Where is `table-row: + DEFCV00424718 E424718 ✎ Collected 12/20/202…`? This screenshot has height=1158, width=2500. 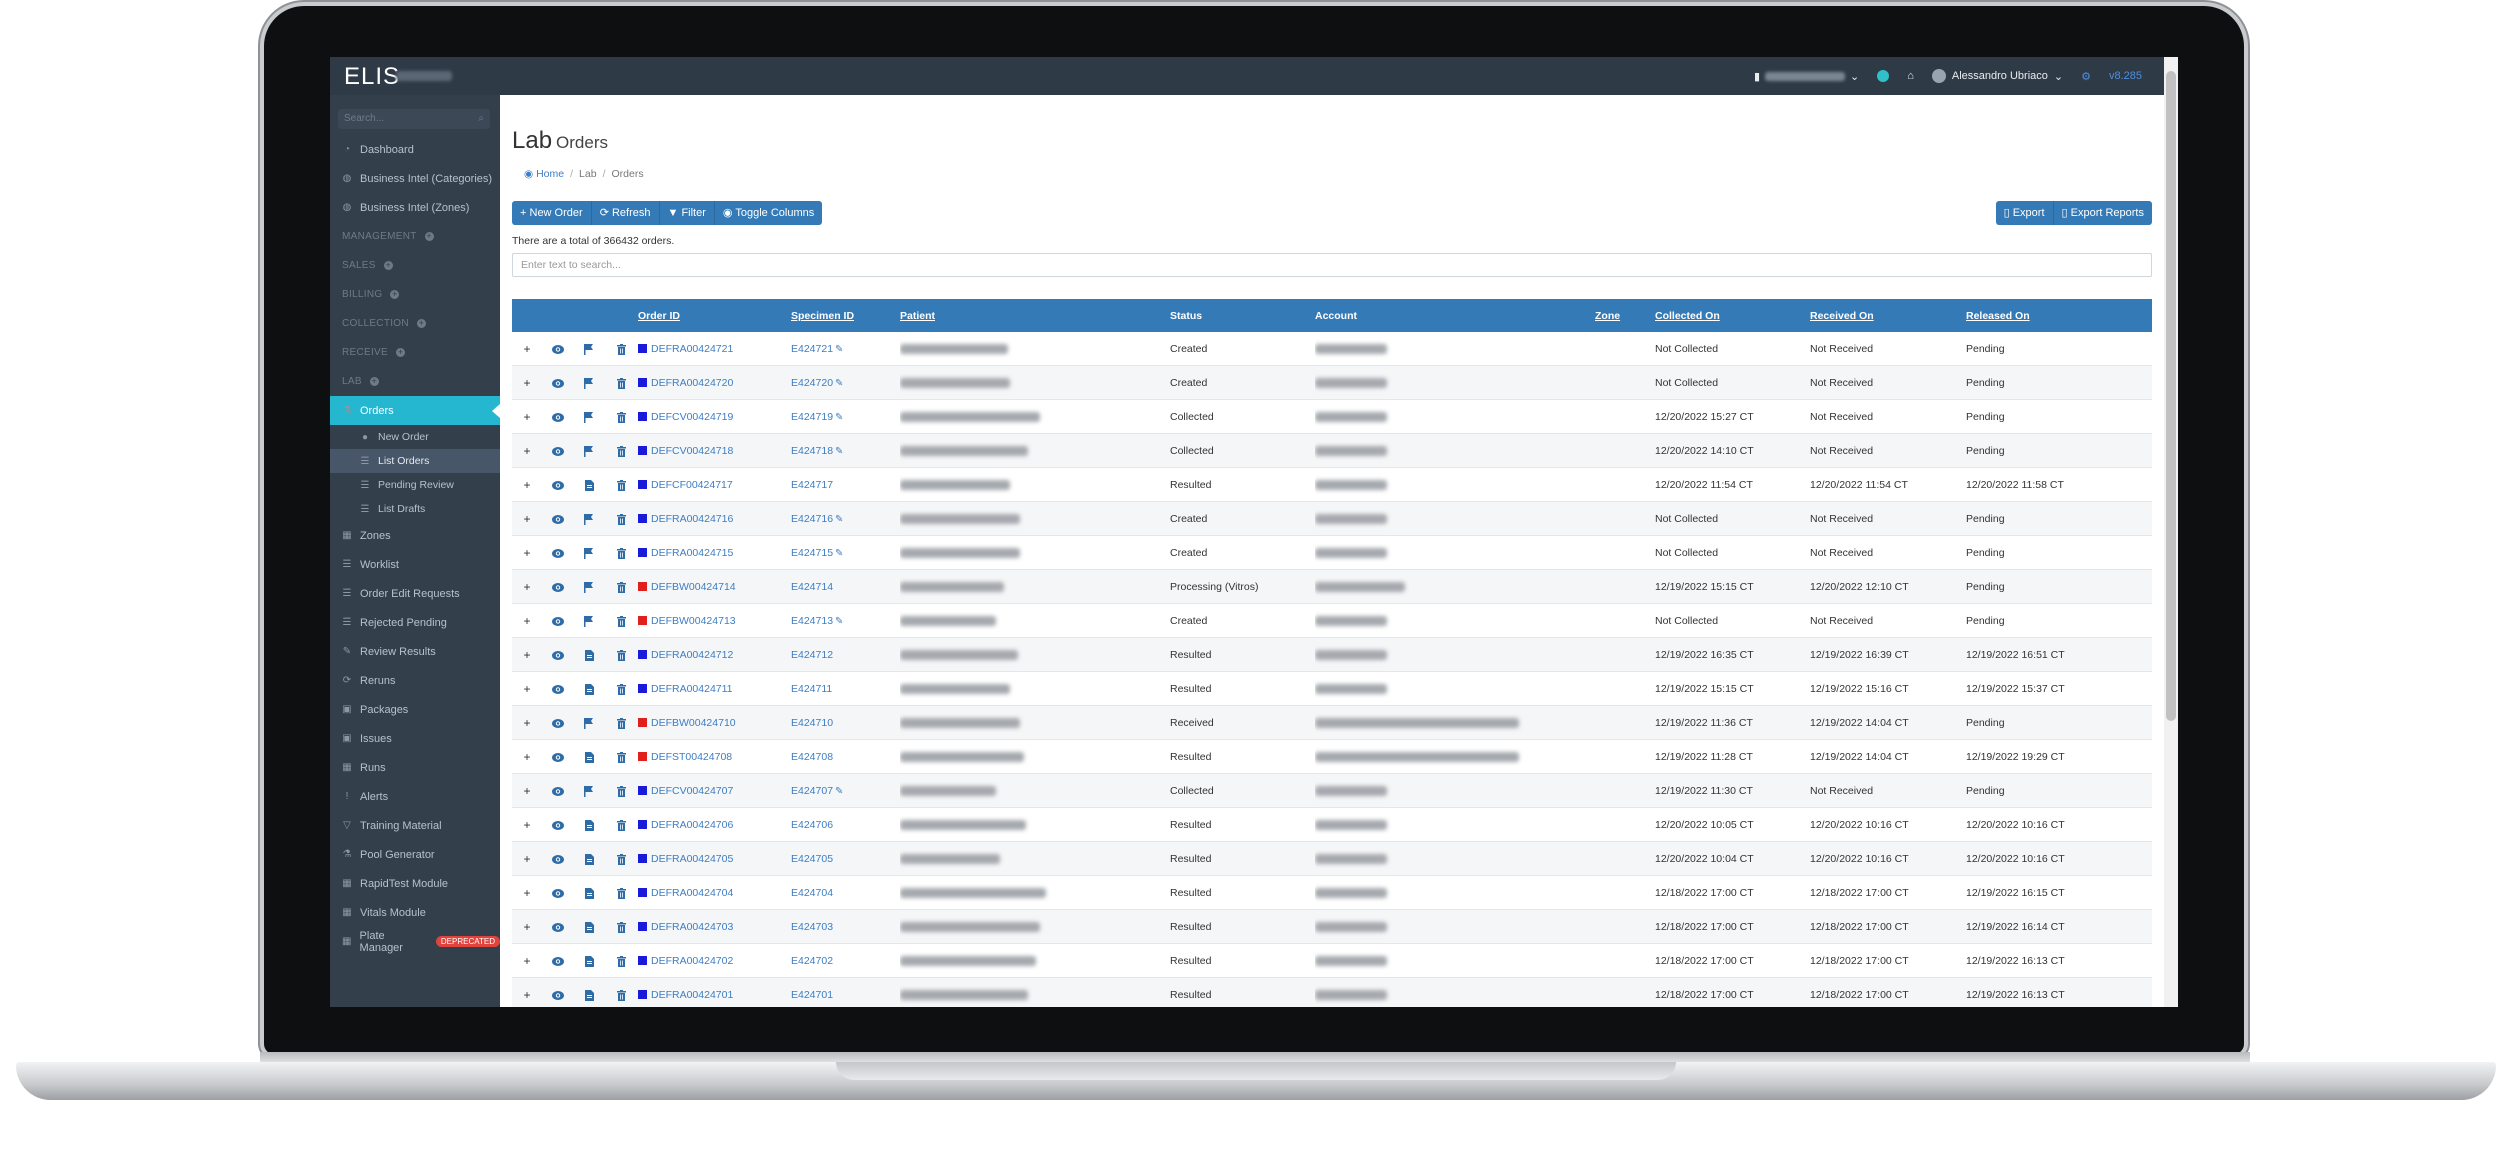
table-row: + DEFCV00424718 E424718 ✎ Collected 12/20/202… is located at coordinates (1332, 450).